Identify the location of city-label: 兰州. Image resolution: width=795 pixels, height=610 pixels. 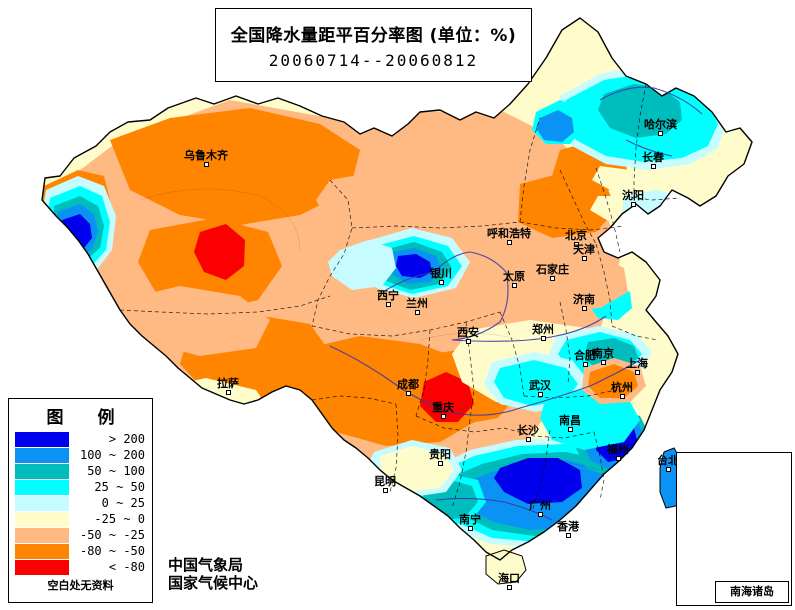
(417, 306).